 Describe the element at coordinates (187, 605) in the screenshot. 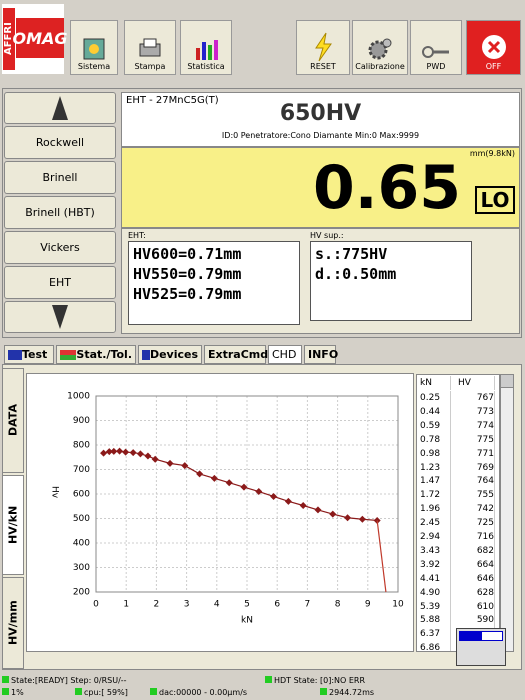

I see `x-tick-label: 3` at that location.